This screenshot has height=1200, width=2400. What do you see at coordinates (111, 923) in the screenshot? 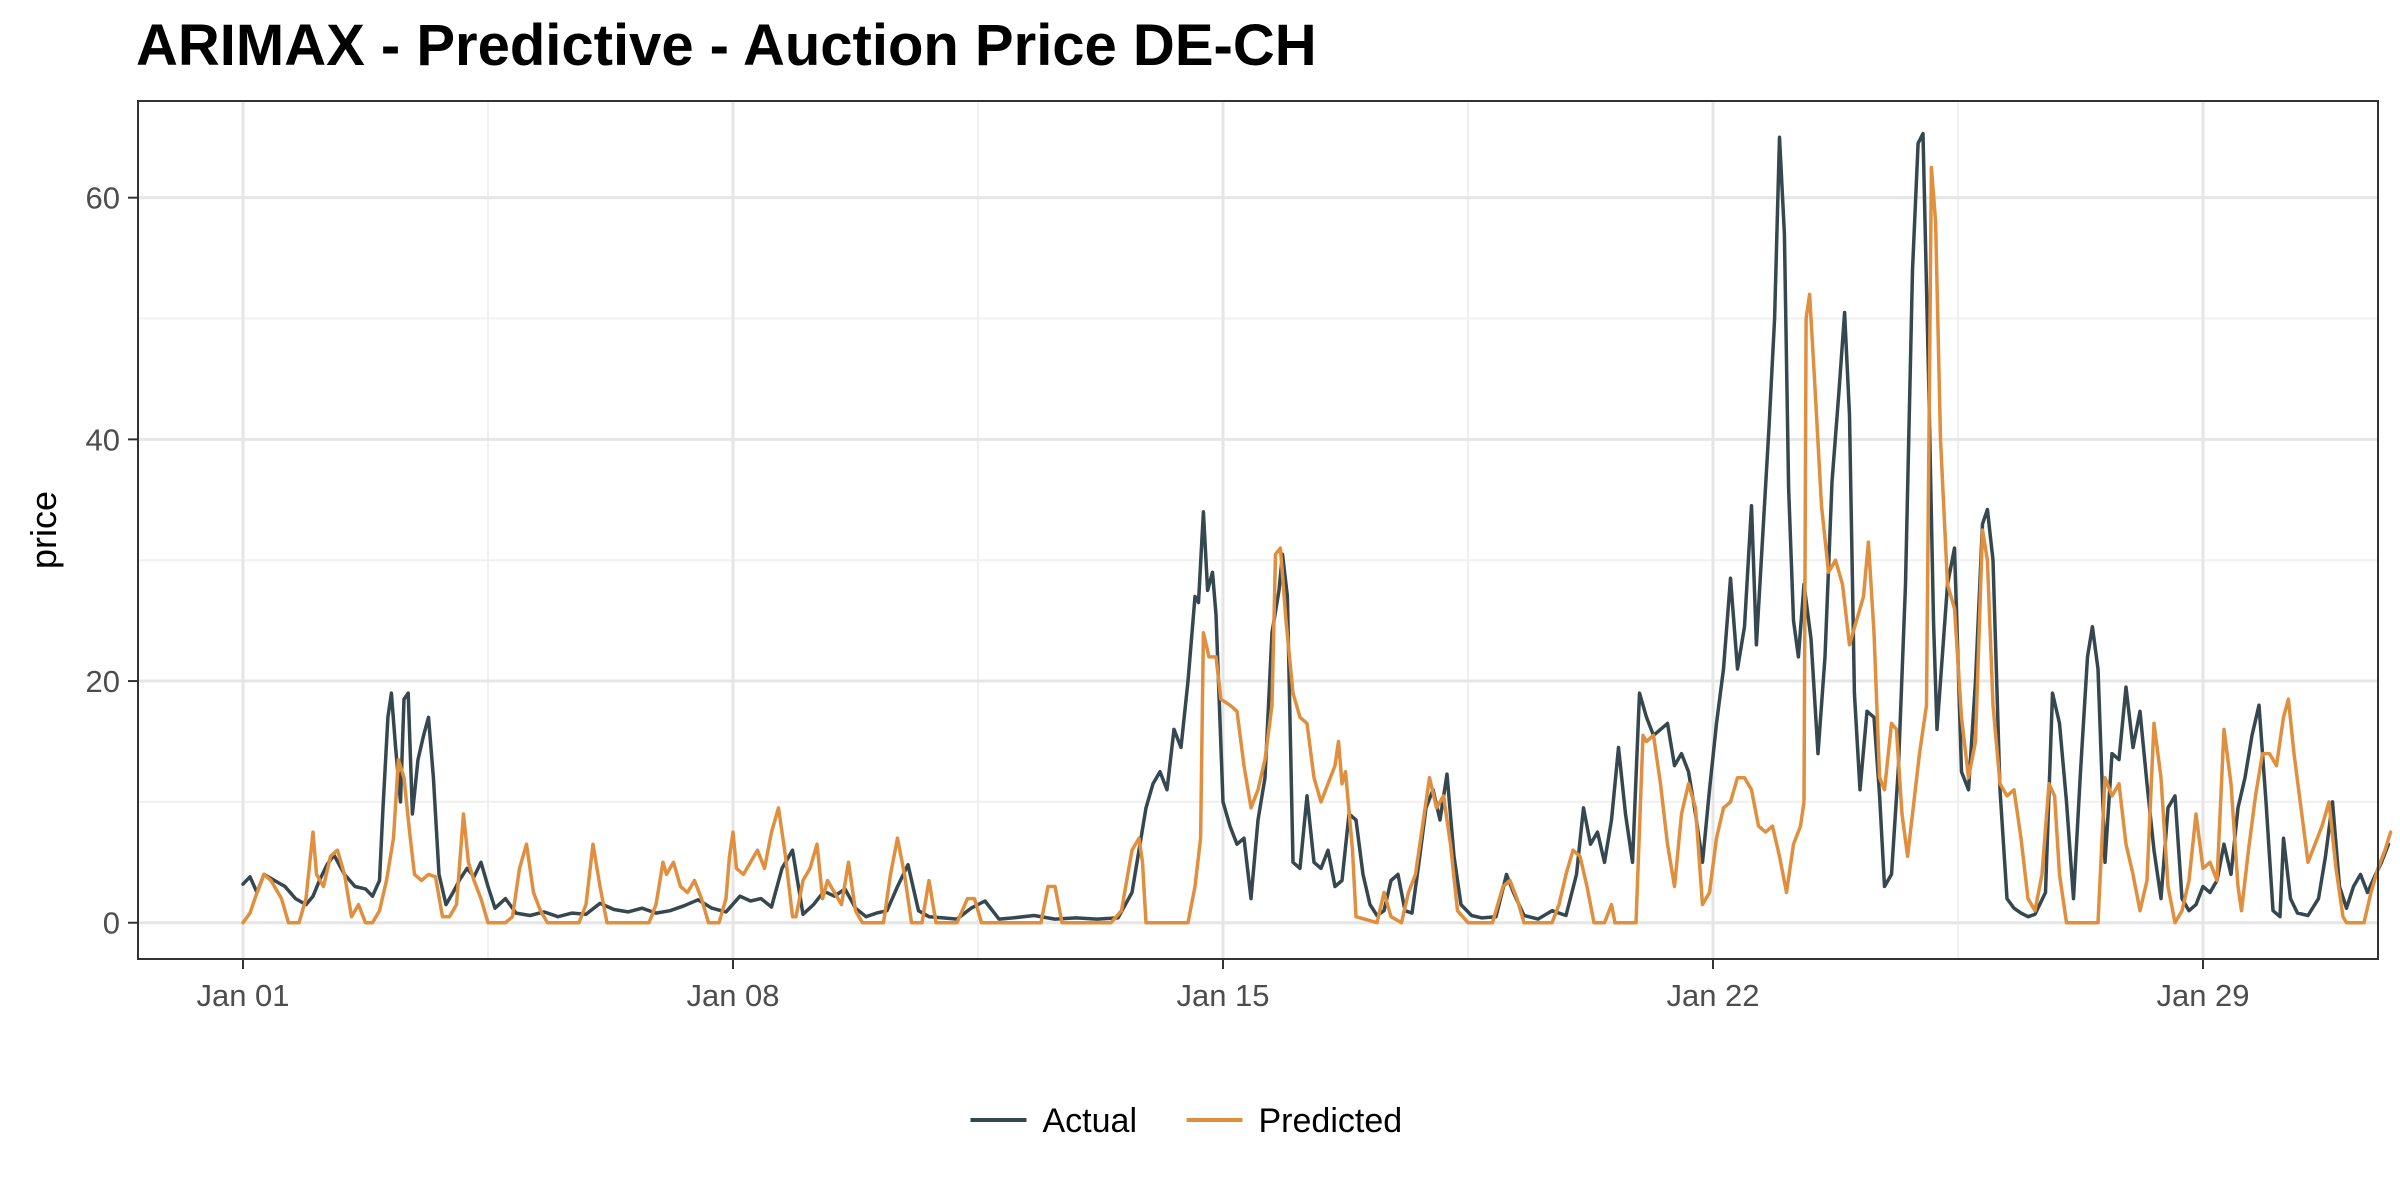
I see `y-tick-label: 0` at bounding box center [111, 923].